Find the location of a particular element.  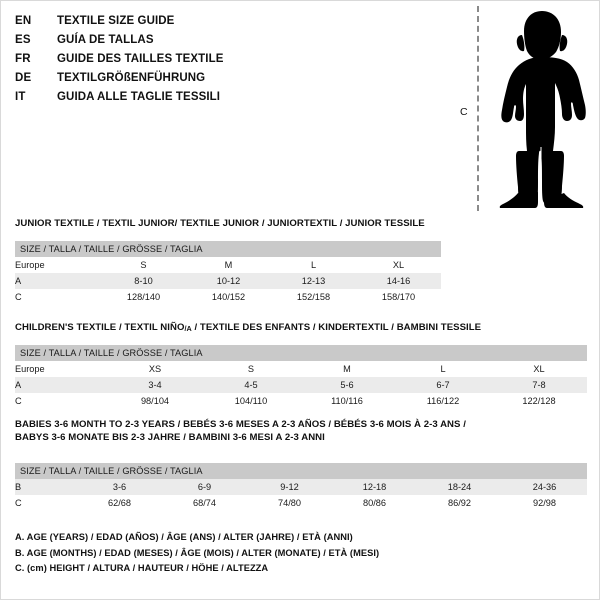

cell-value: 104/110 is located at coordinates (251, 401).